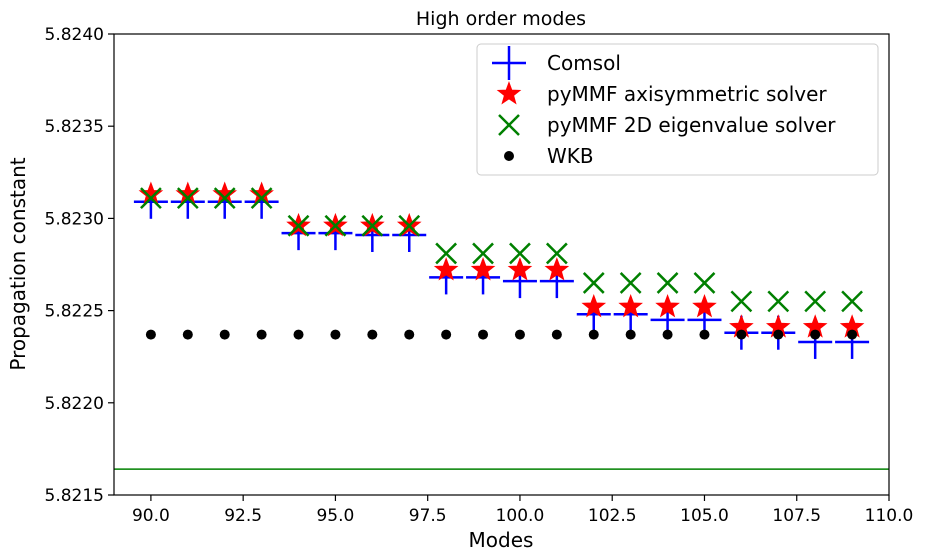  What do you see at coordinates (335, 516) in the screenshot?
I see `x-tick-label-2: 95.0` at bounding box center [335, 516].